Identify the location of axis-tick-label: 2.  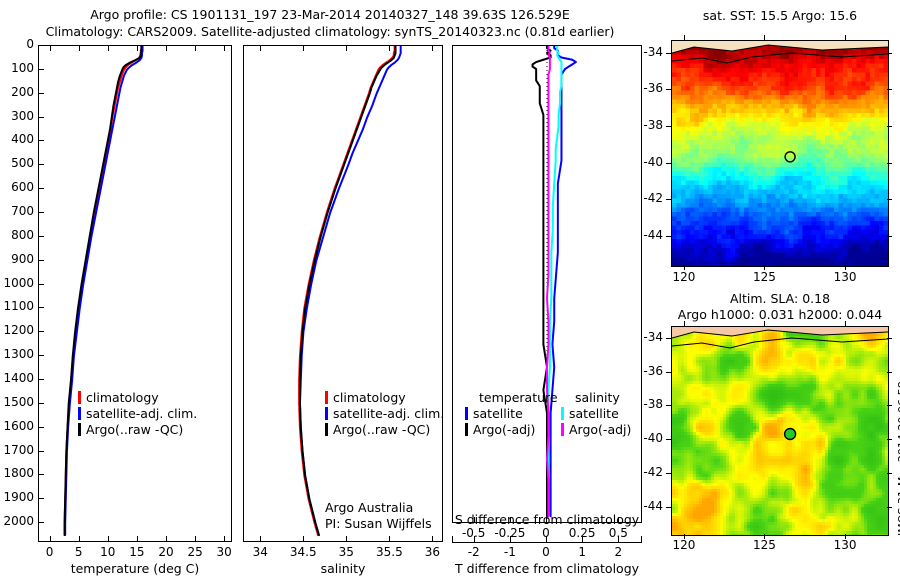
(618, 552).